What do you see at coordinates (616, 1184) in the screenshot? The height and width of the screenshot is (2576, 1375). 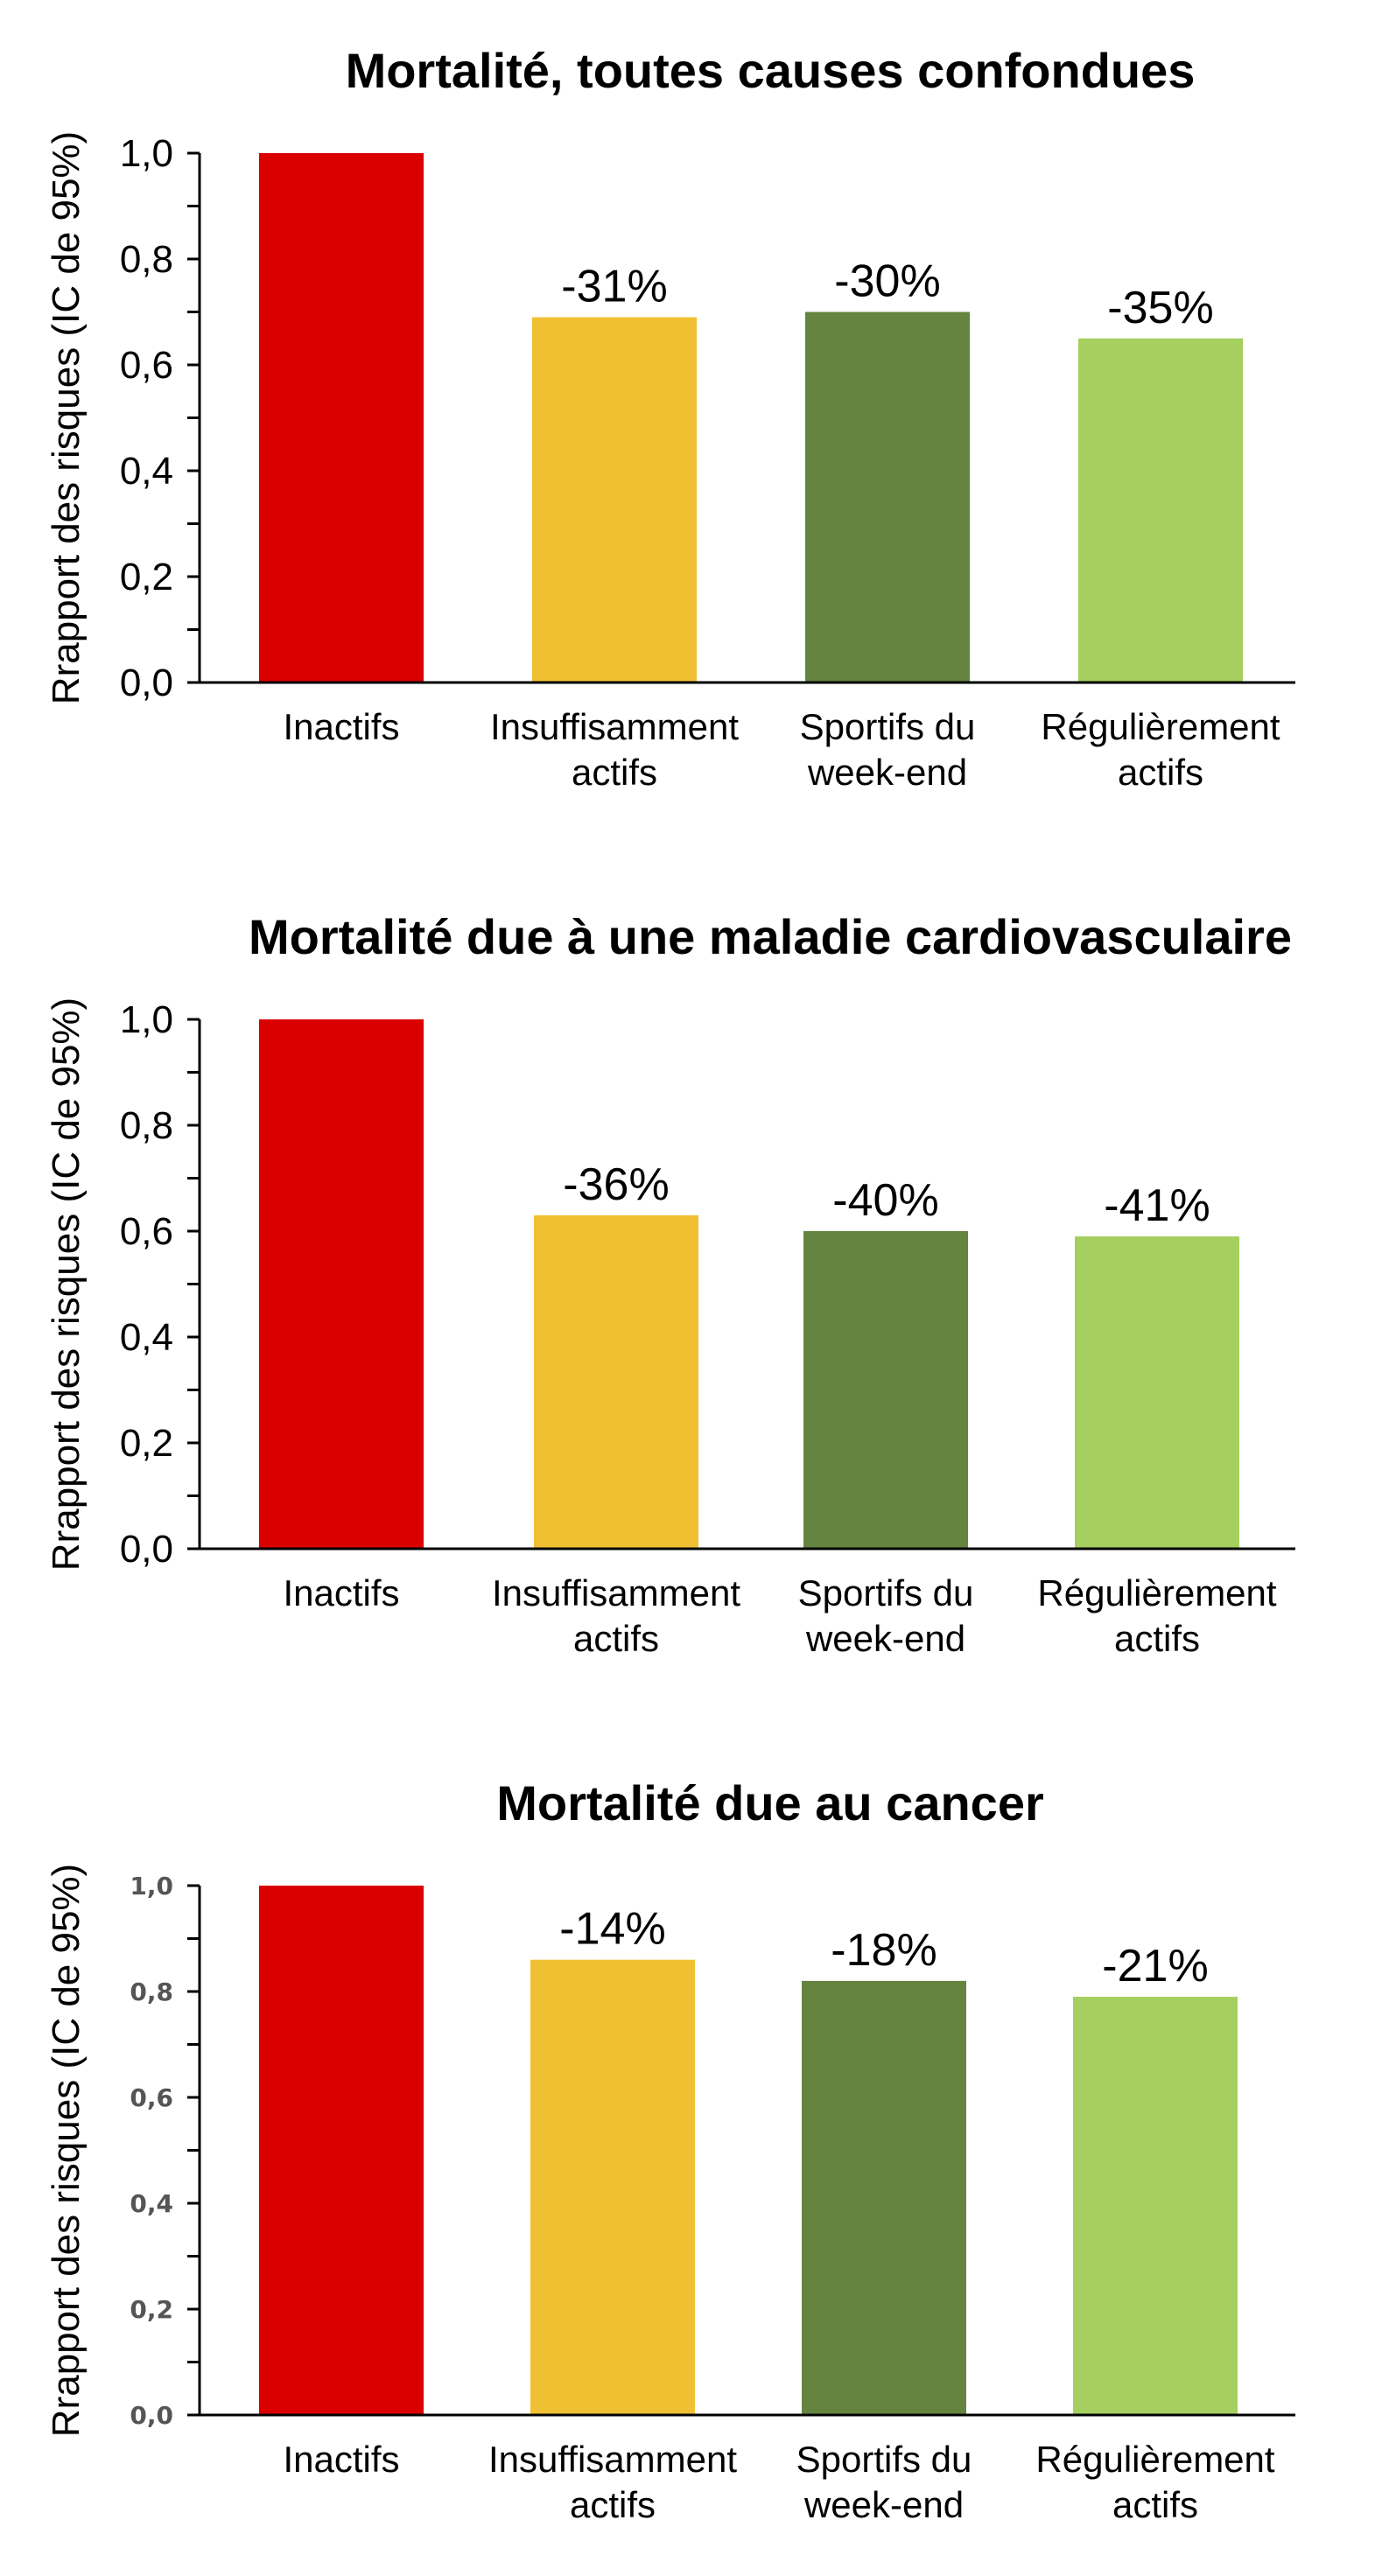 I see `data-label: -36%` at bounding box center [616, 1184].